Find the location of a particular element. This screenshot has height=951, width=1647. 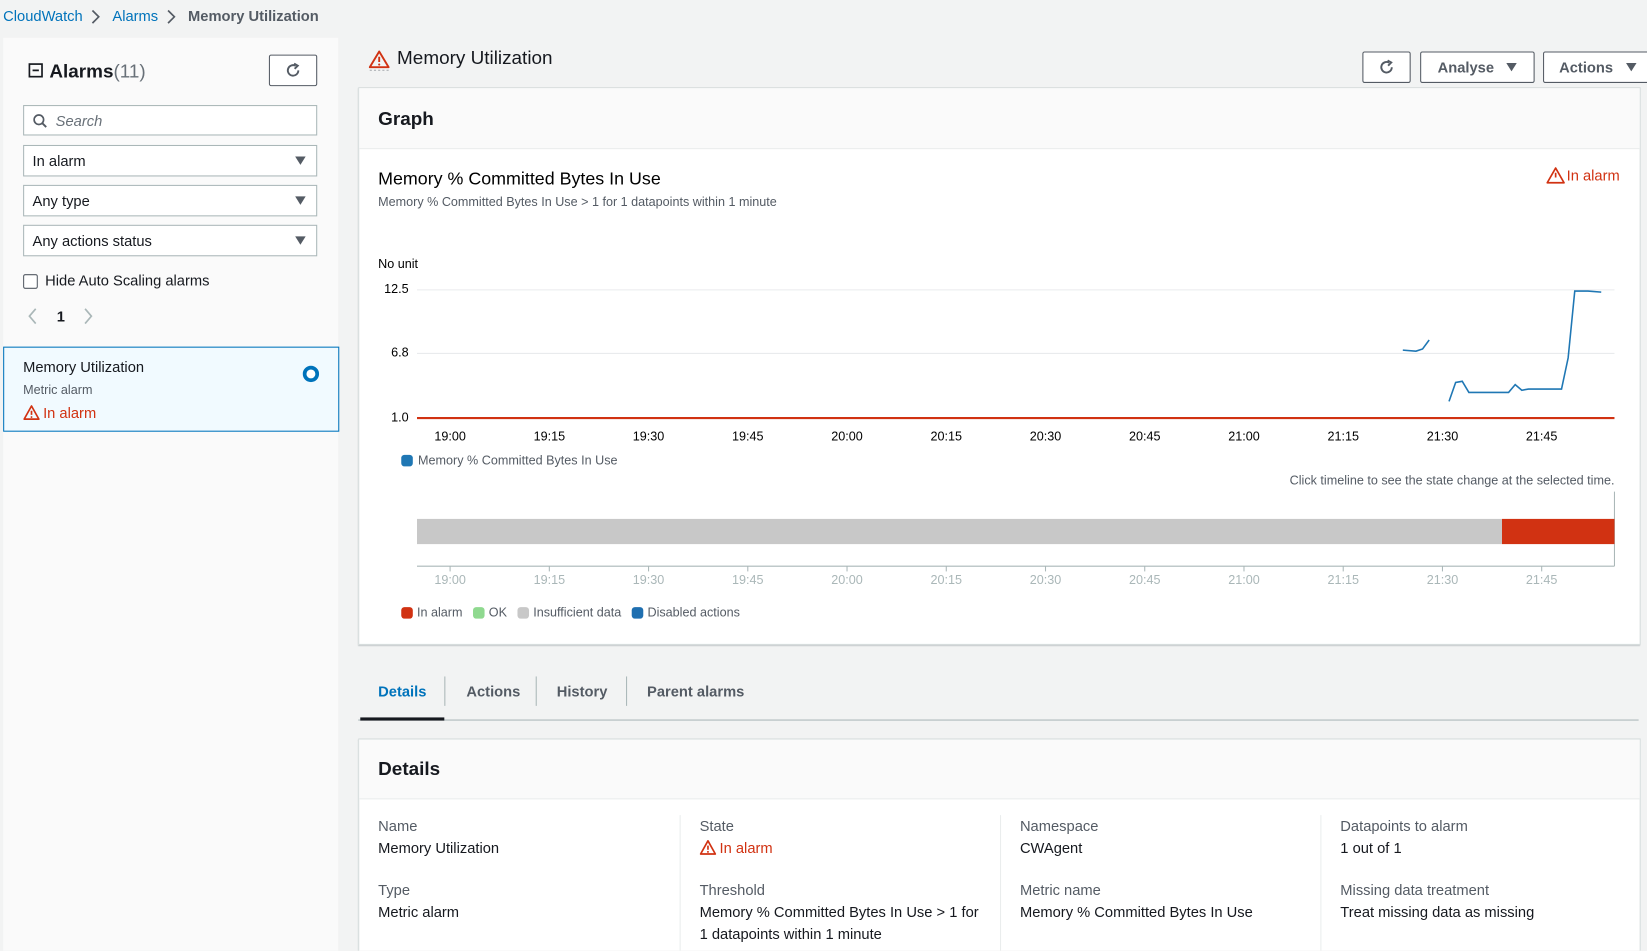

field-label: Threshold is located at coordinates (732, 890).